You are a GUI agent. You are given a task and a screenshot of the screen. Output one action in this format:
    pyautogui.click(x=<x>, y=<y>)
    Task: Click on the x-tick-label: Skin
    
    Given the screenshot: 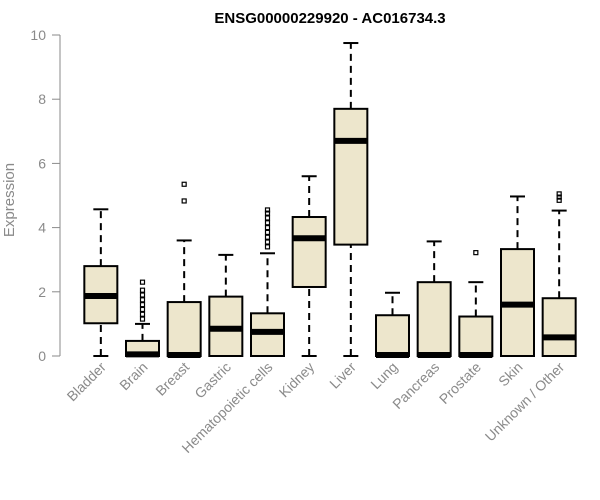 What is the action you would take?
    pyautogui.click(x=510, y=374)
    